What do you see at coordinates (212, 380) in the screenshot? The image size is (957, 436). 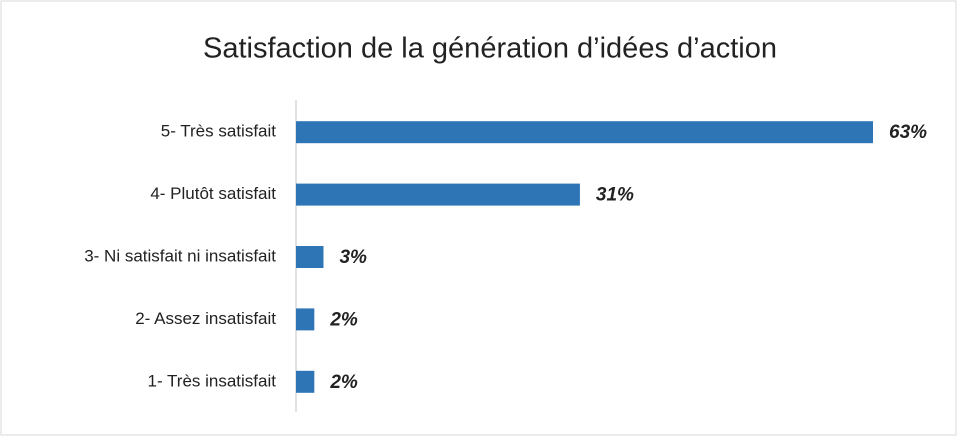 I see `y-tick-label: 1- Très insatisfait` at bounding box center [212, 380].